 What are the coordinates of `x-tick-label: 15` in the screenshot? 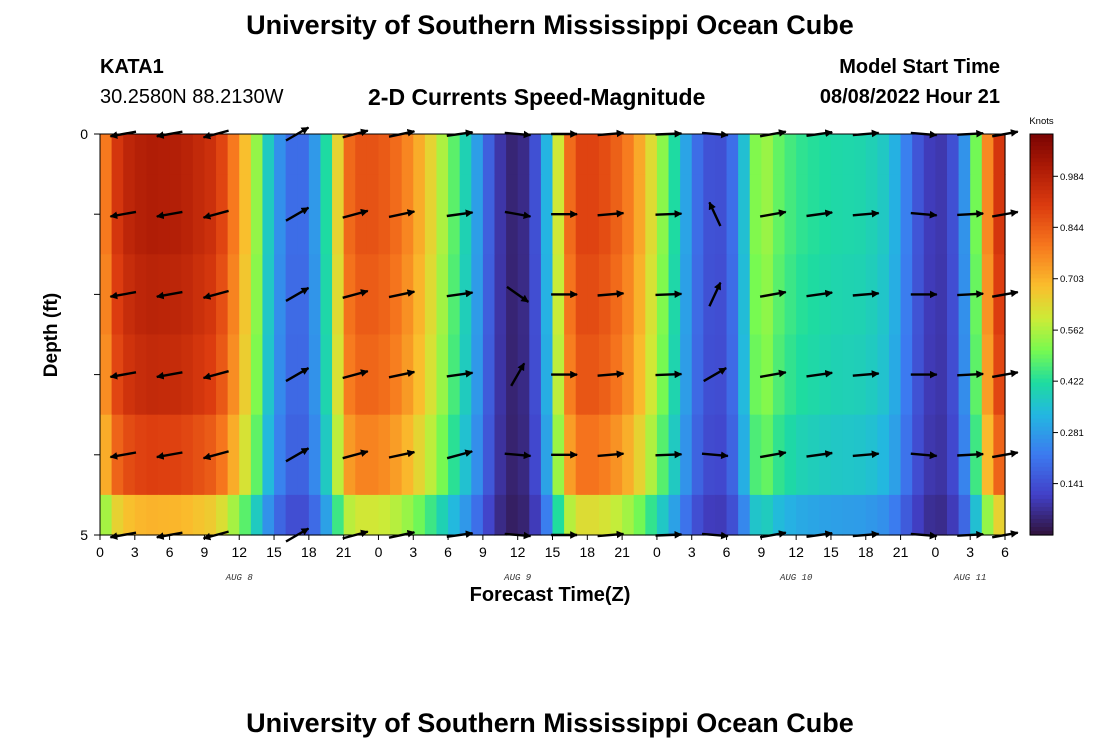 It's located at (831, 552).